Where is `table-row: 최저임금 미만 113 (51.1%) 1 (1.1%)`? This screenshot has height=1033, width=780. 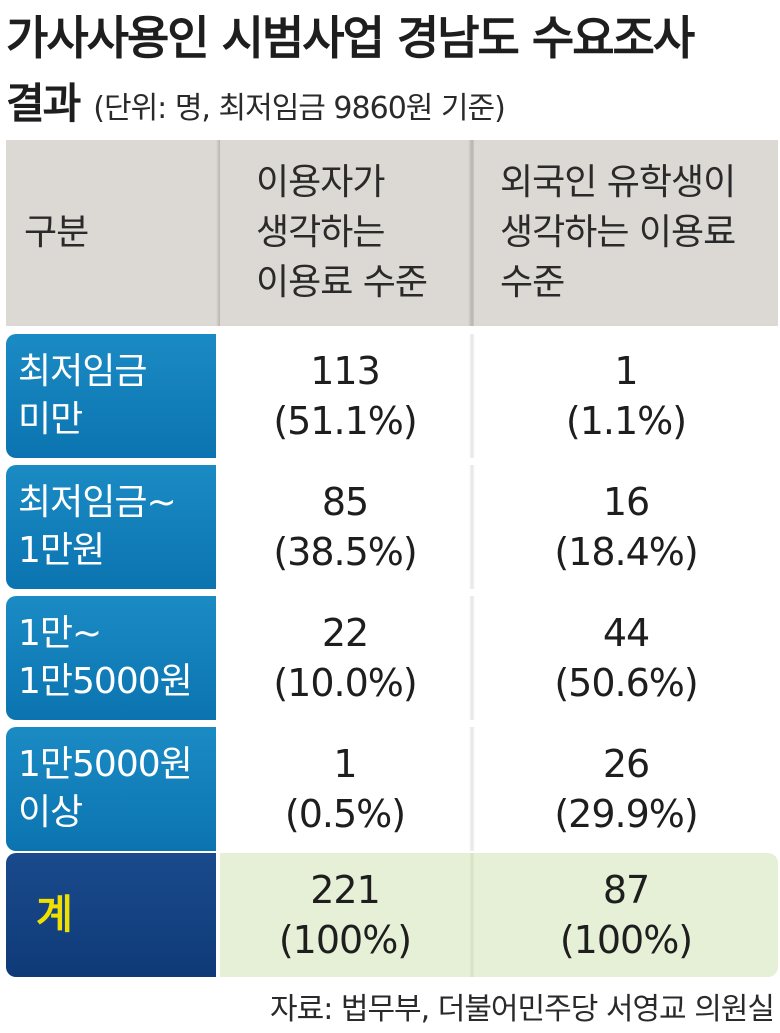 table-row: 최저임금 미만 113 (51.1%) 1 (1.1%) is located at coordinates (392, 396).